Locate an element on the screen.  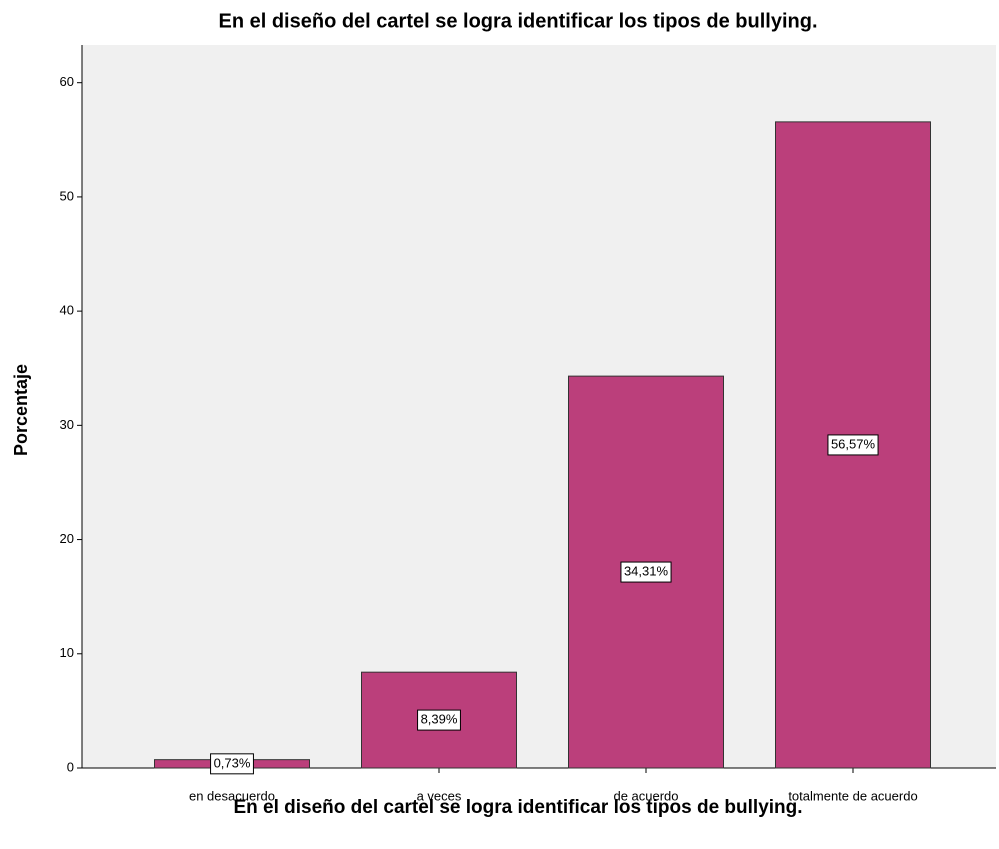
y-tick-label: 10 is located at coordinates (67, 652).